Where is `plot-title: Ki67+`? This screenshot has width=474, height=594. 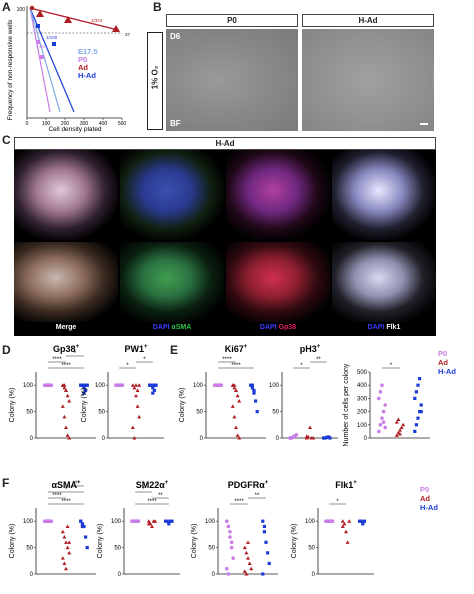
plot-title: Ki67+ is located at coordinates (236, 349).